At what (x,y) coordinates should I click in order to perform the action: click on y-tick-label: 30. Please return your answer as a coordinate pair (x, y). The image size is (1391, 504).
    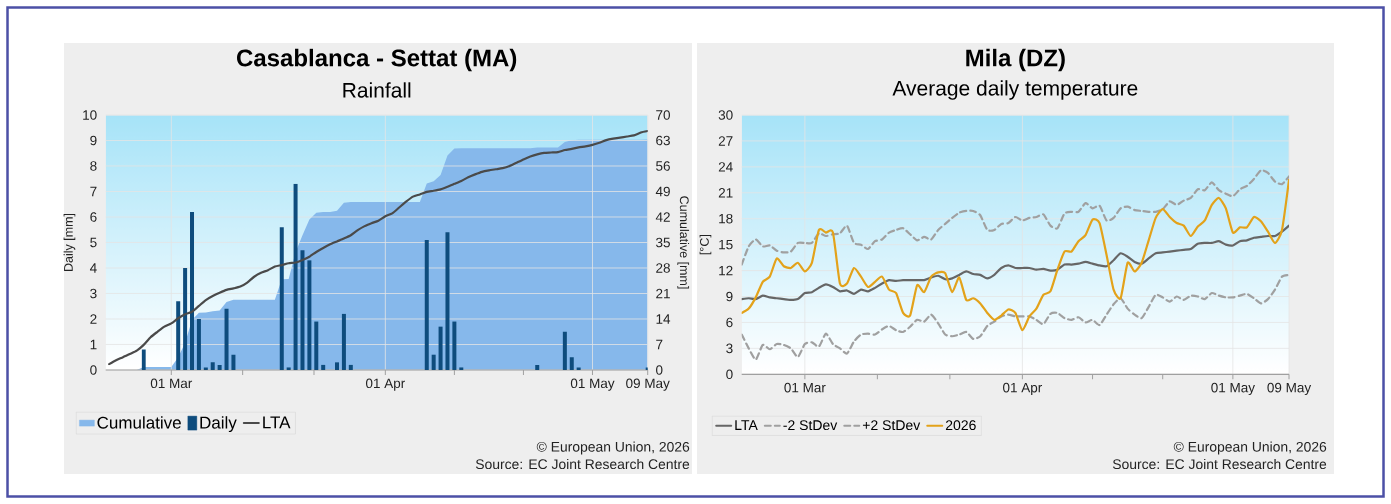
    Looking at the image, I should click on (725, 115).